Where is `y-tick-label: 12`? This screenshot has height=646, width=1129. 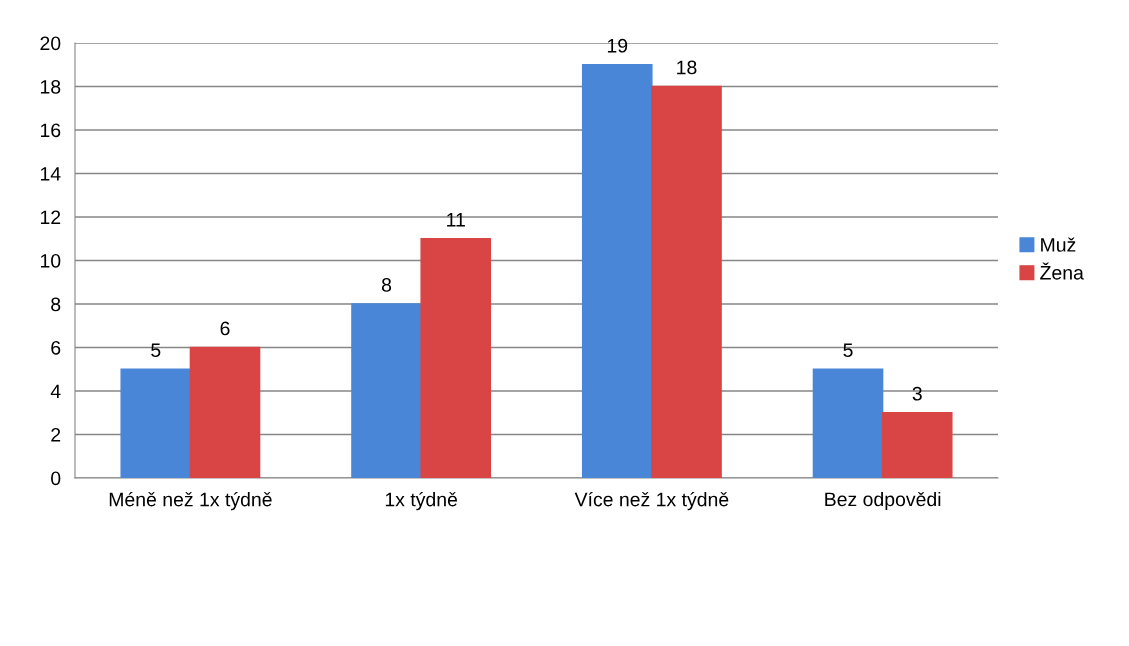 y-tick-label: 12 is located at coordinates (50, 217).